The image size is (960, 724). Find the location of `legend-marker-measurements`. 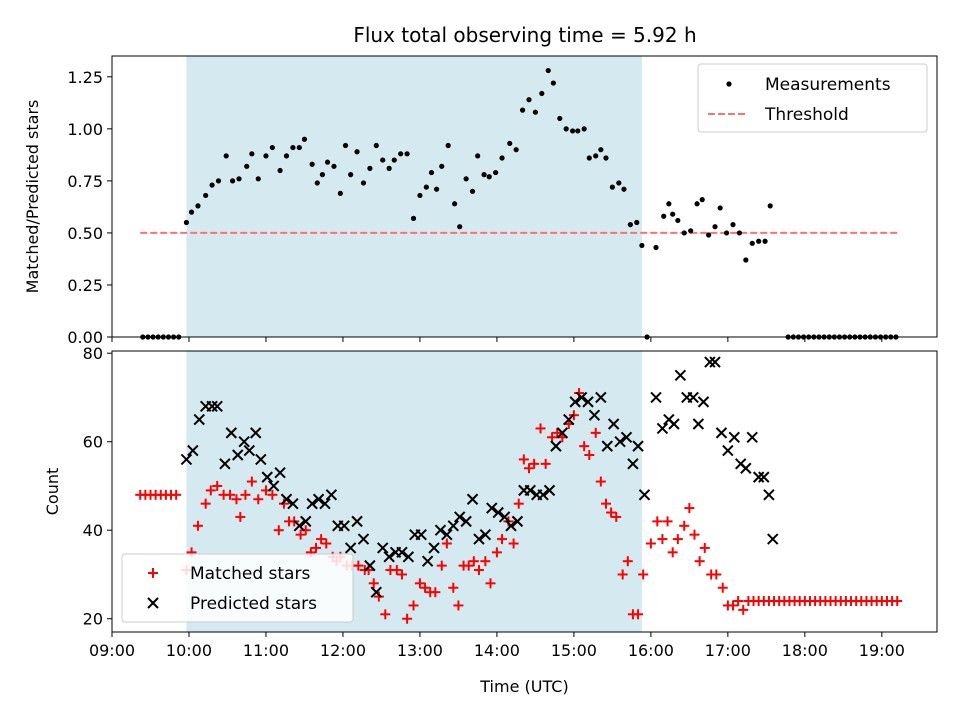

legend-marker-measurements is located at coordinates (729, 84).